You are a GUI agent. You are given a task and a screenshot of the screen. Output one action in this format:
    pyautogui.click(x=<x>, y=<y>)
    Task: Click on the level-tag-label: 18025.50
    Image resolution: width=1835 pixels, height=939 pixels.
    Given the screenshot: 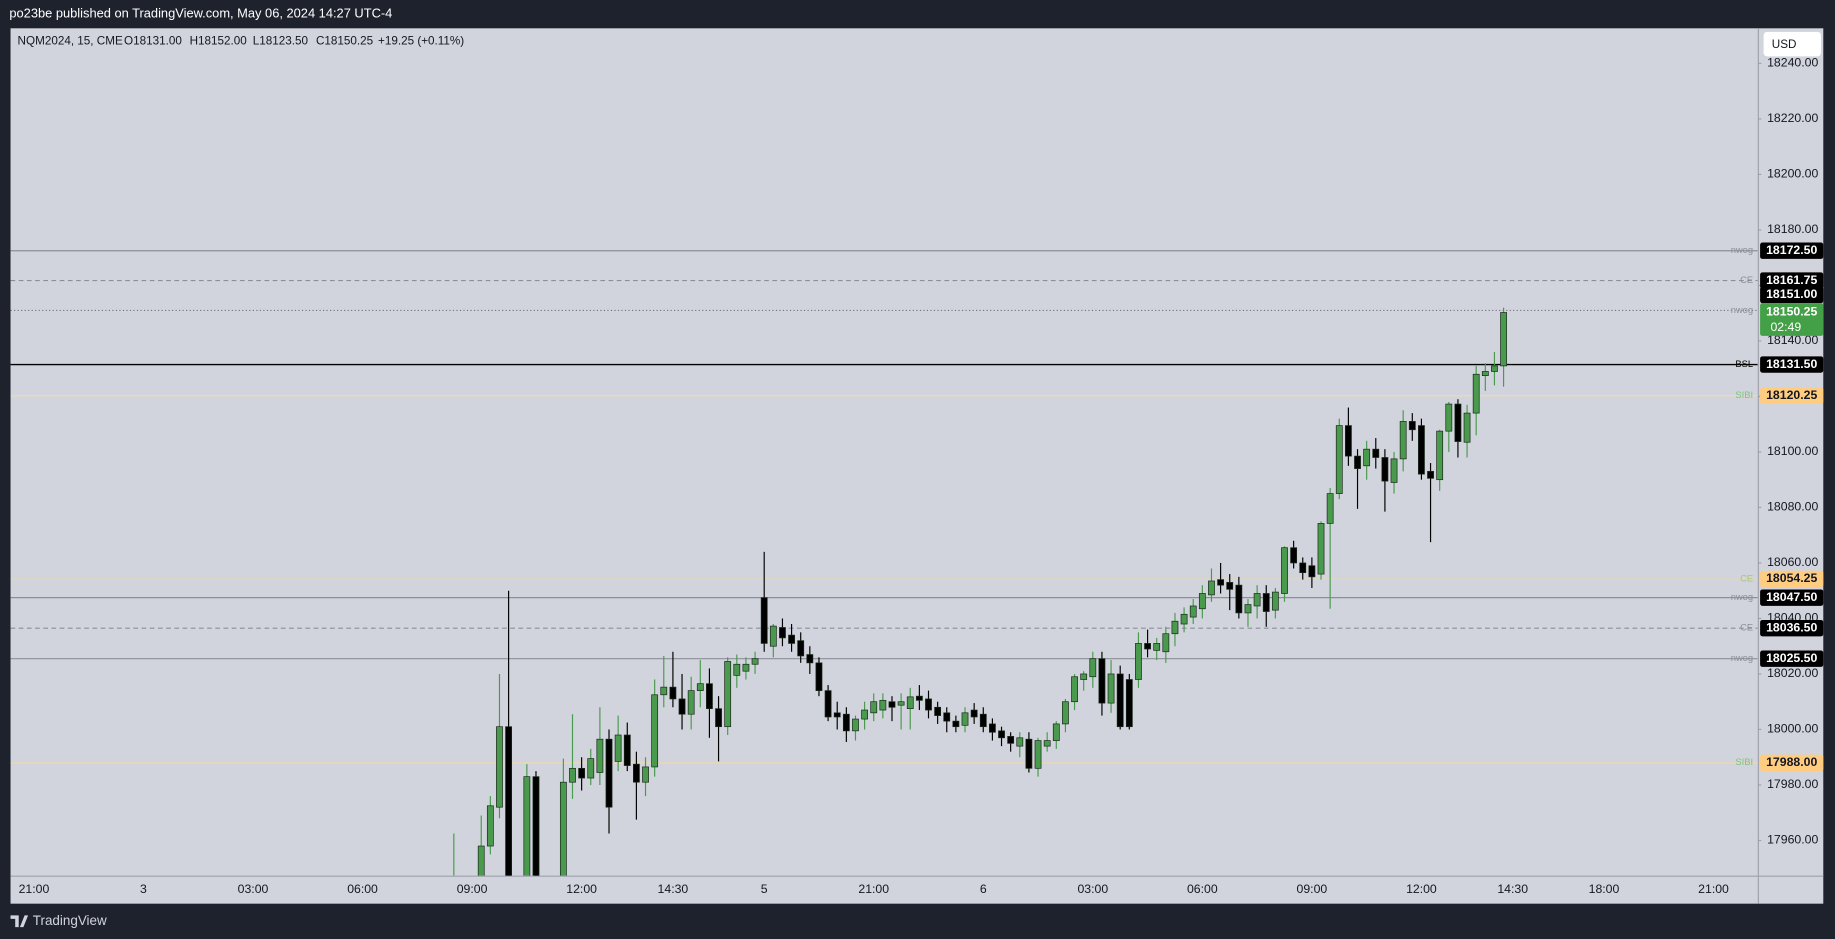 What is the action you would take?
    pyautogui.click(x=1791, y=658)
    